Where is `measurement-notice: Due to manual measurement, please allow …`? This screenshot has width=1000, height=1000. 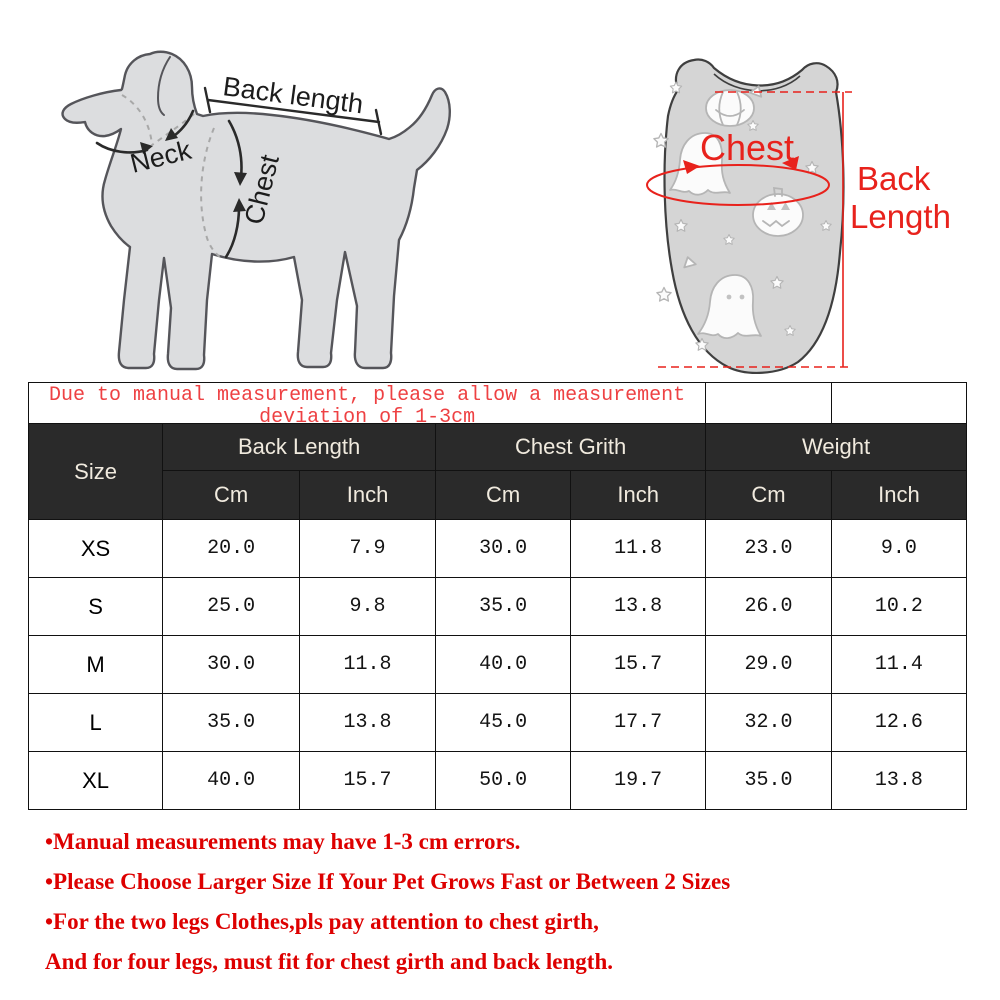
measurement-notice: Due to manual measurement, please allow … is located at coordinates (367, 403).